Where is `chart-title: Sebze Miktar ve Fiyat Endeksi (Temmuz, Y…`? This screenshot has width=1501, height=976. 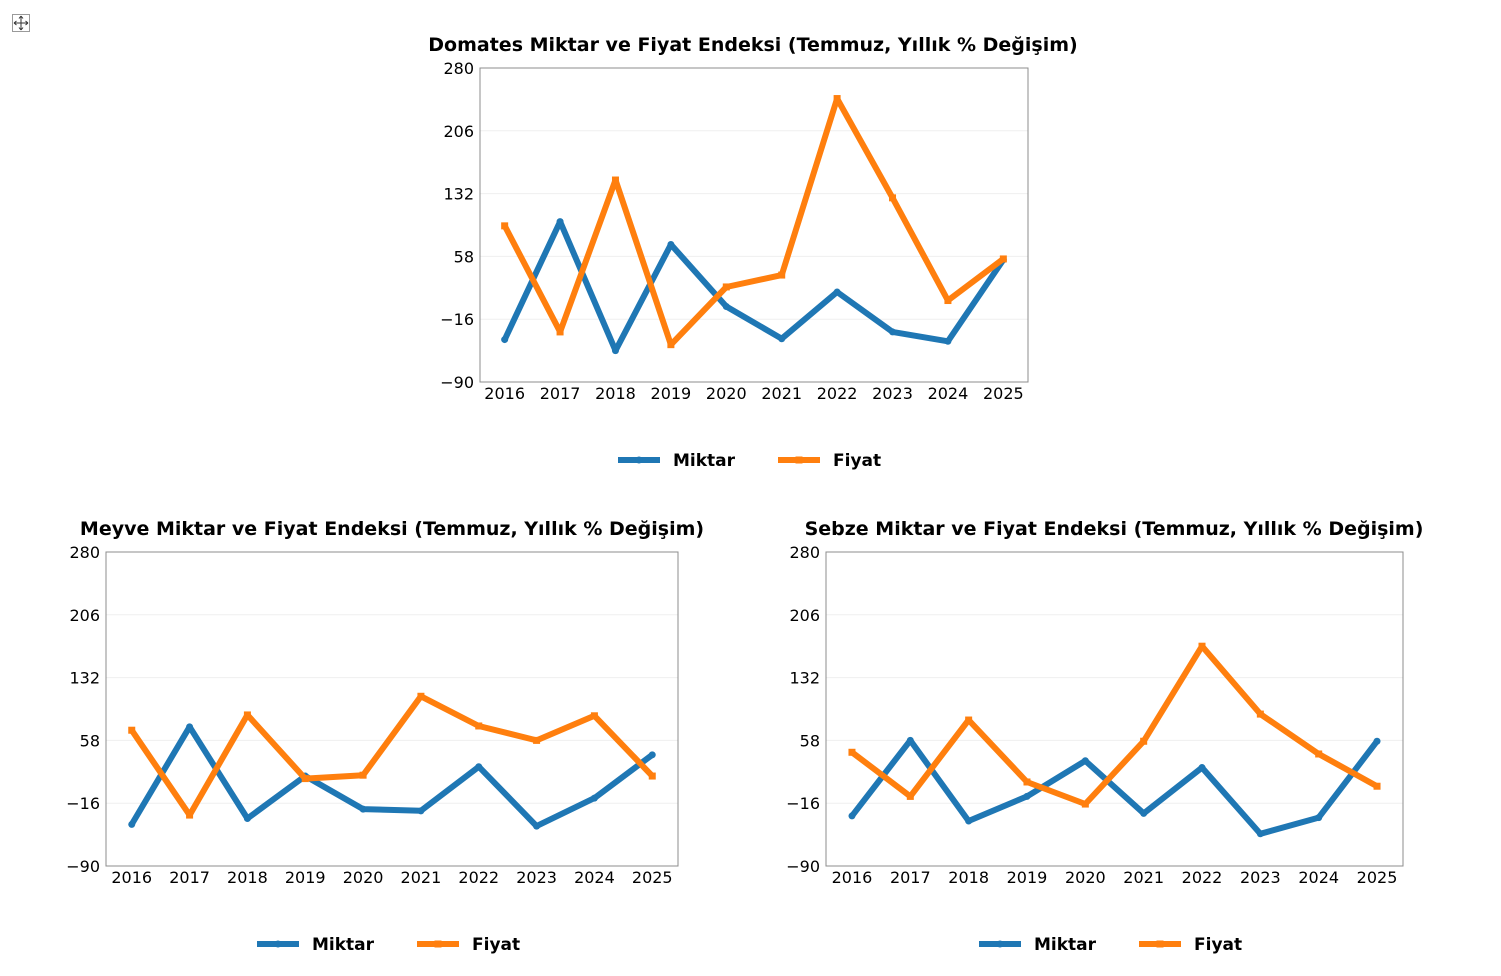 chart-title: Sebze Miktar ve Fiyat Endeksi (Temmuz, Y… is located at coordinates (1114, 529).